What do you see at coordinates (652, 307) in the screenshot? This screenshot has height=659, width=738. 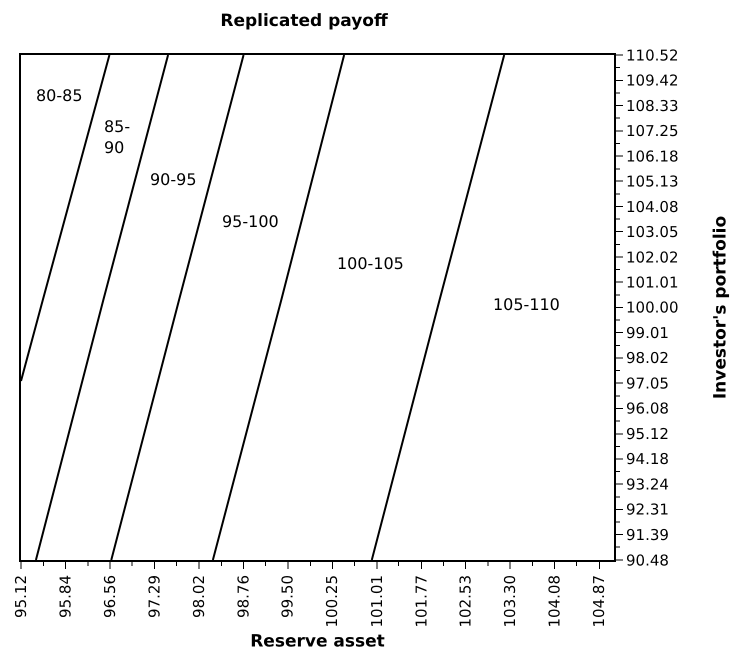 I see `y-tick-label: 100.00` at bounding box center [652, 307].